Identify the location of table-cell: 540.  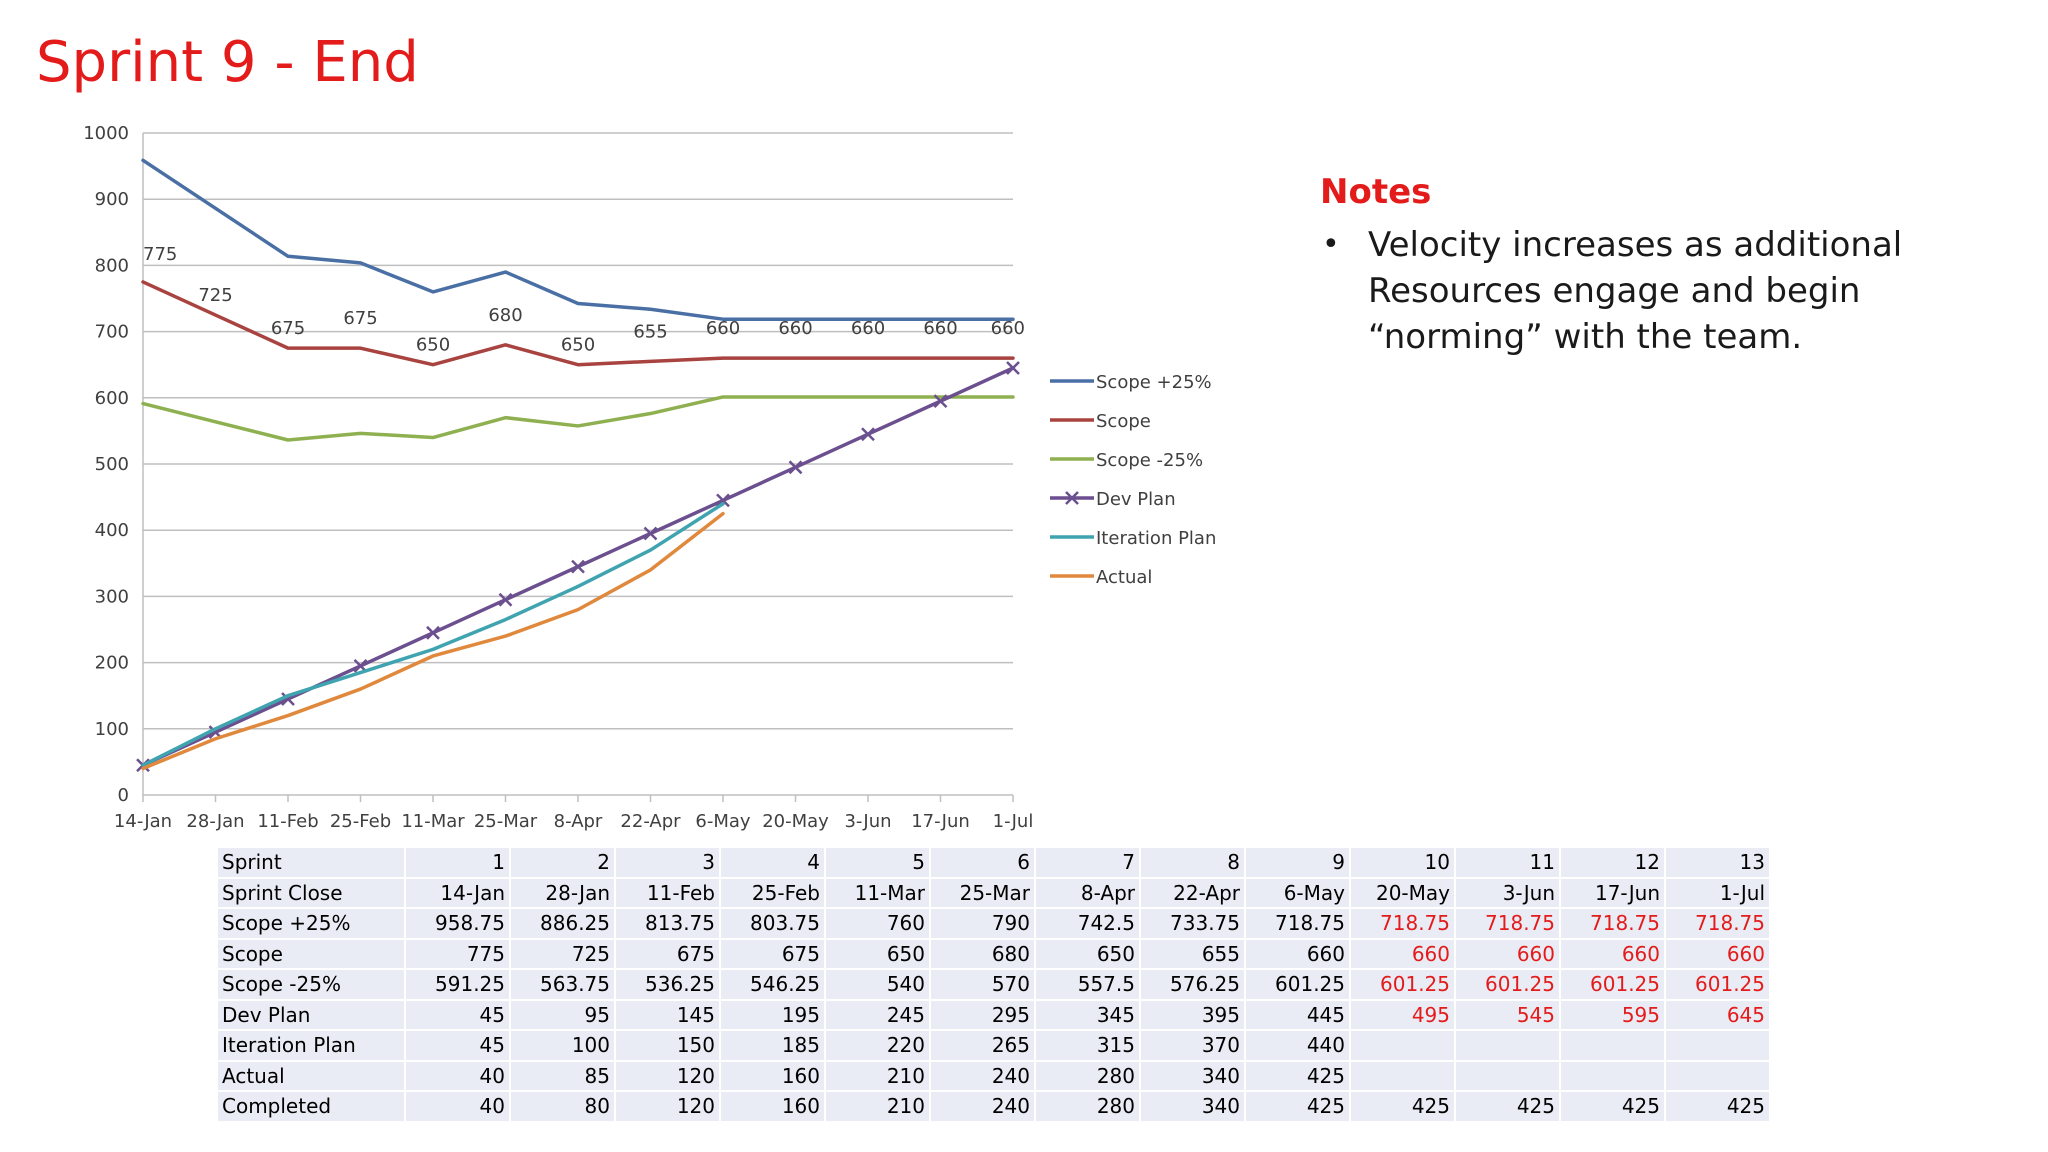
(877, 984).